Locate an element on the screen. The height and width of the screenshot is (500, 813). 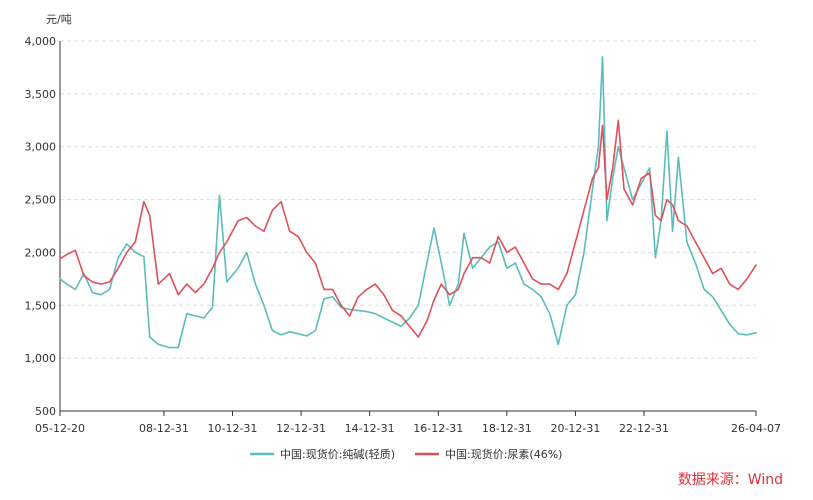
y-tick-label: 3,000 is located at coordinates (41, 147).